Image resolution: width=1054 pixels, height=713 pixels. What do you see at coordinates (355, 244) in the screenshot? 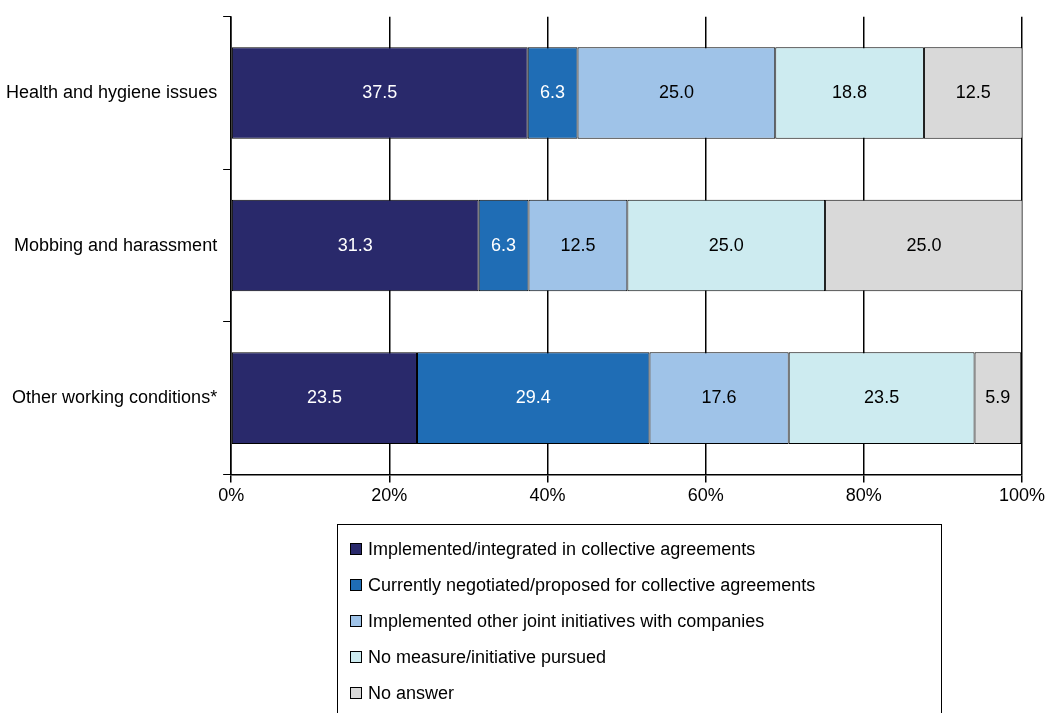
I see `data-label: 31.3` at bounding box center [355, 244].